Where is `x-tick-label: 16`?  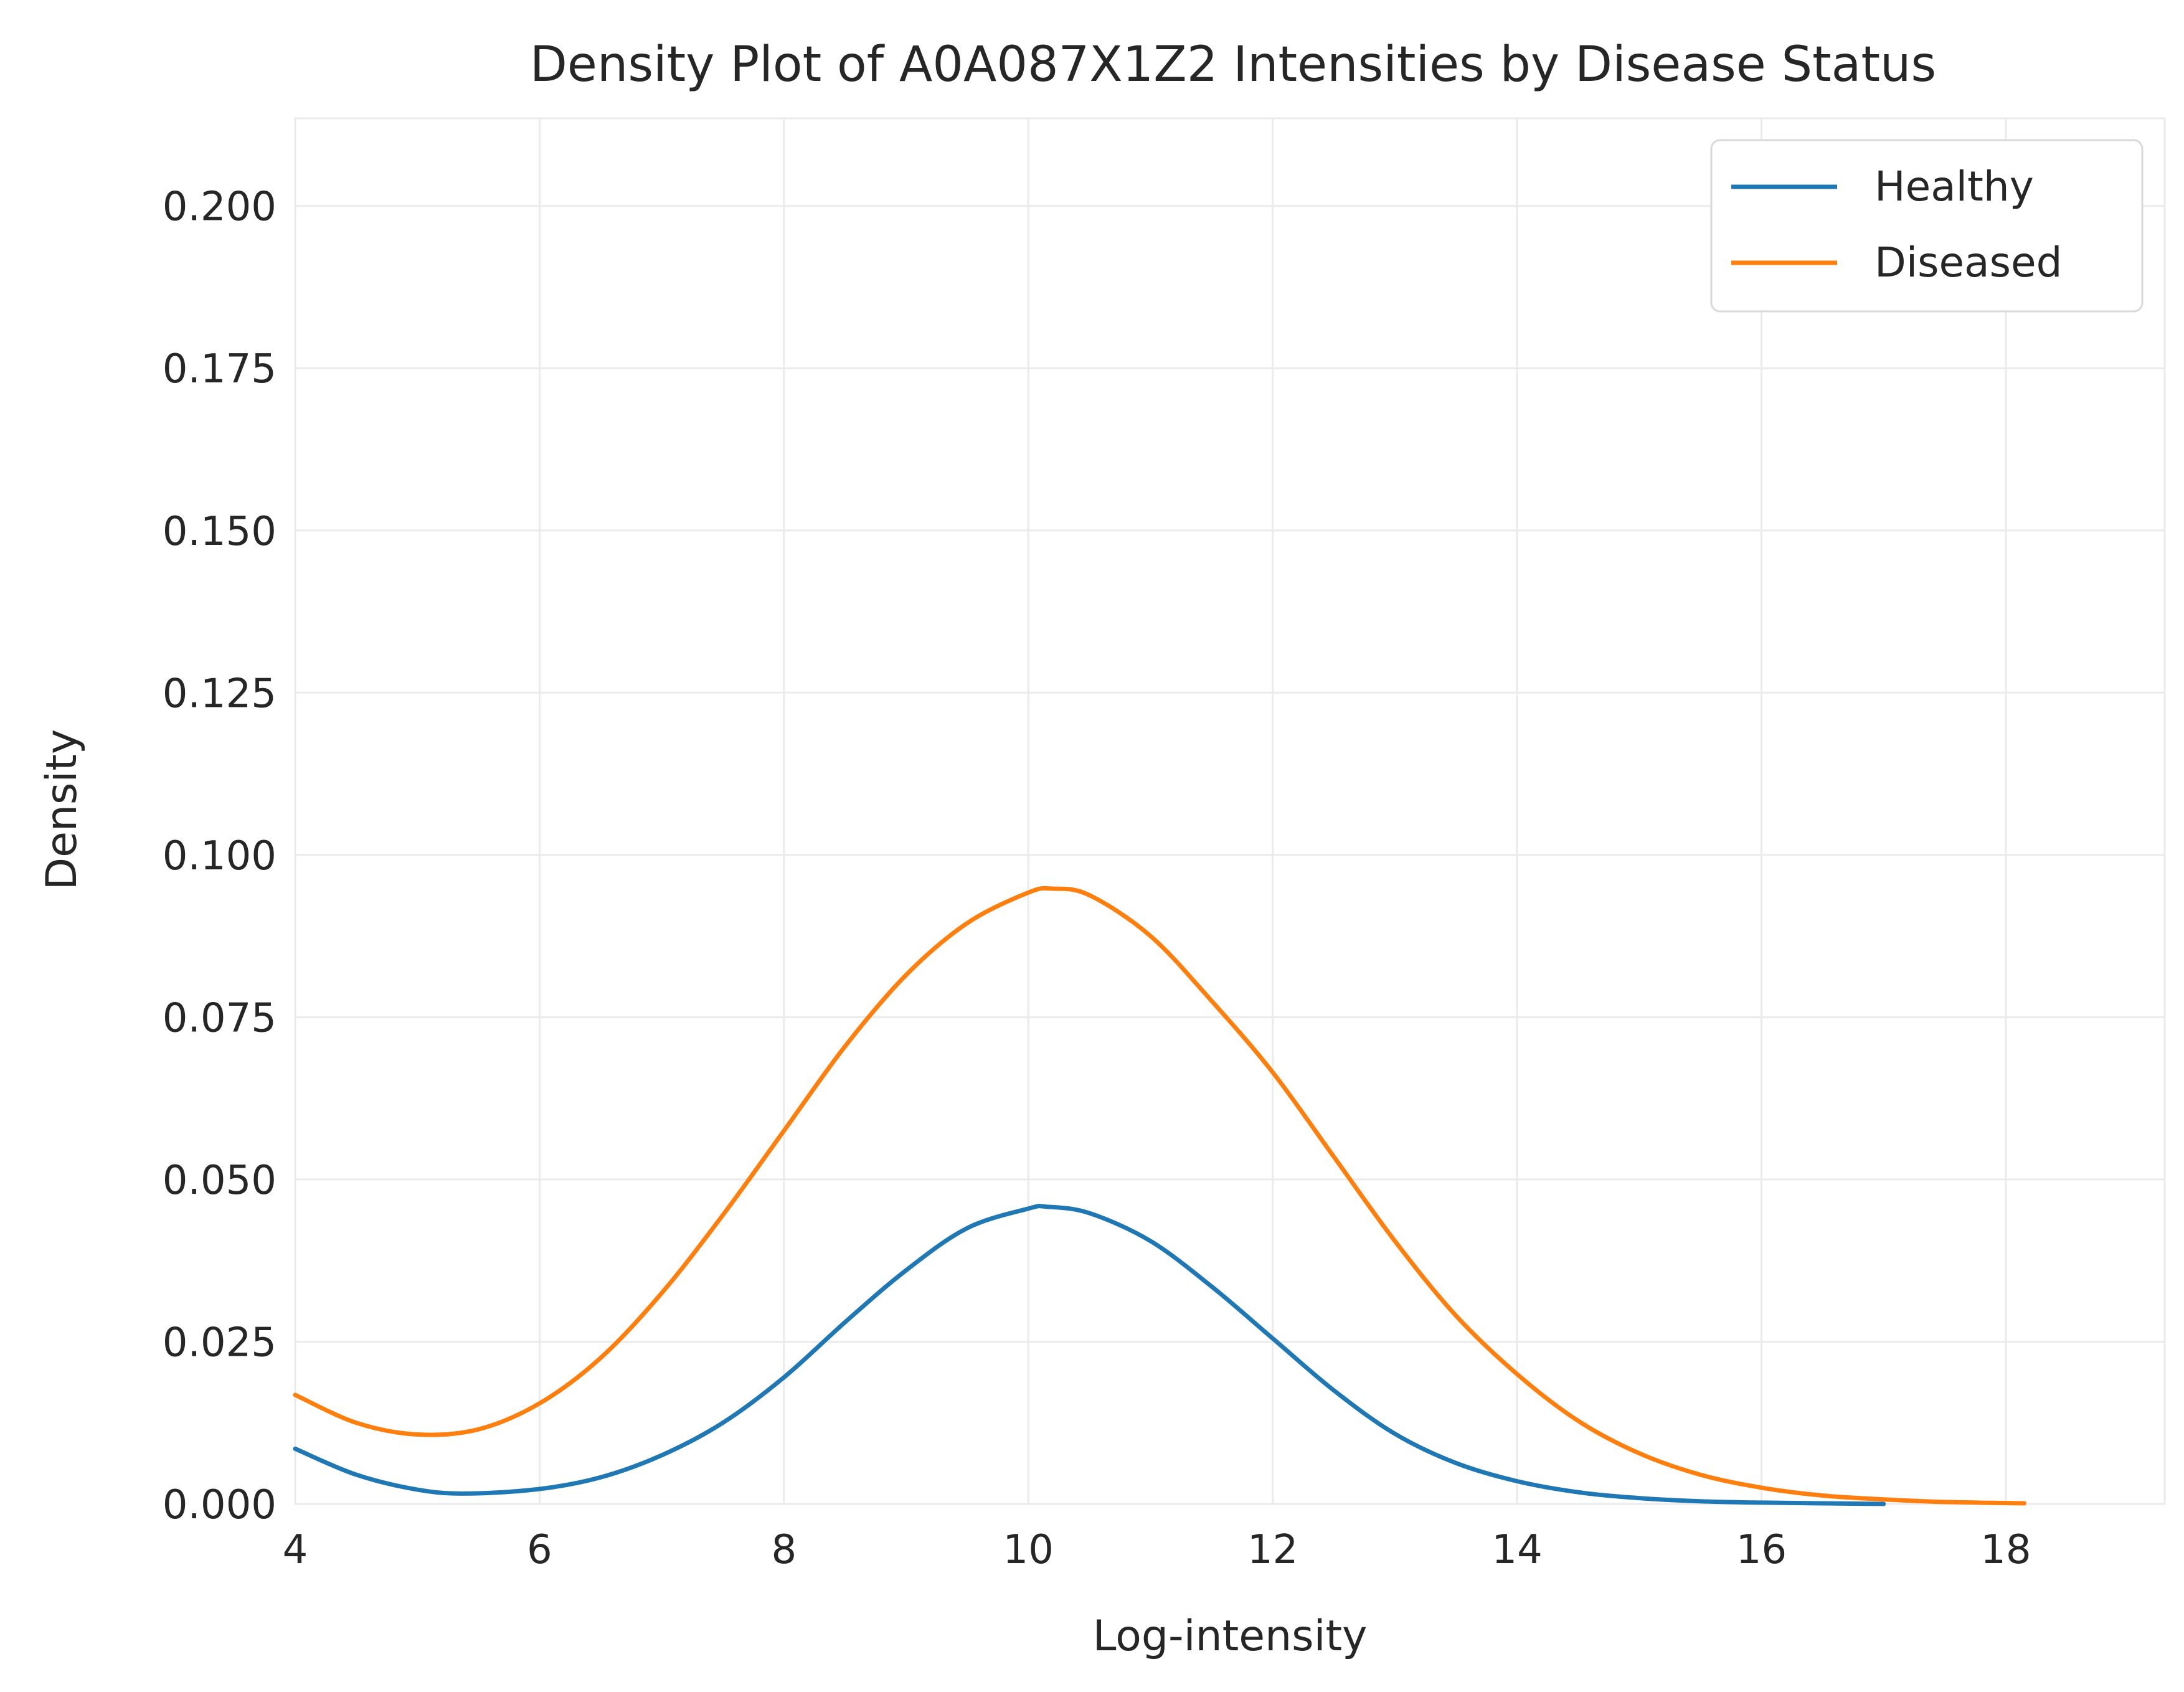 x-tick-label: 16 is located at coordinates (1761, 1550).